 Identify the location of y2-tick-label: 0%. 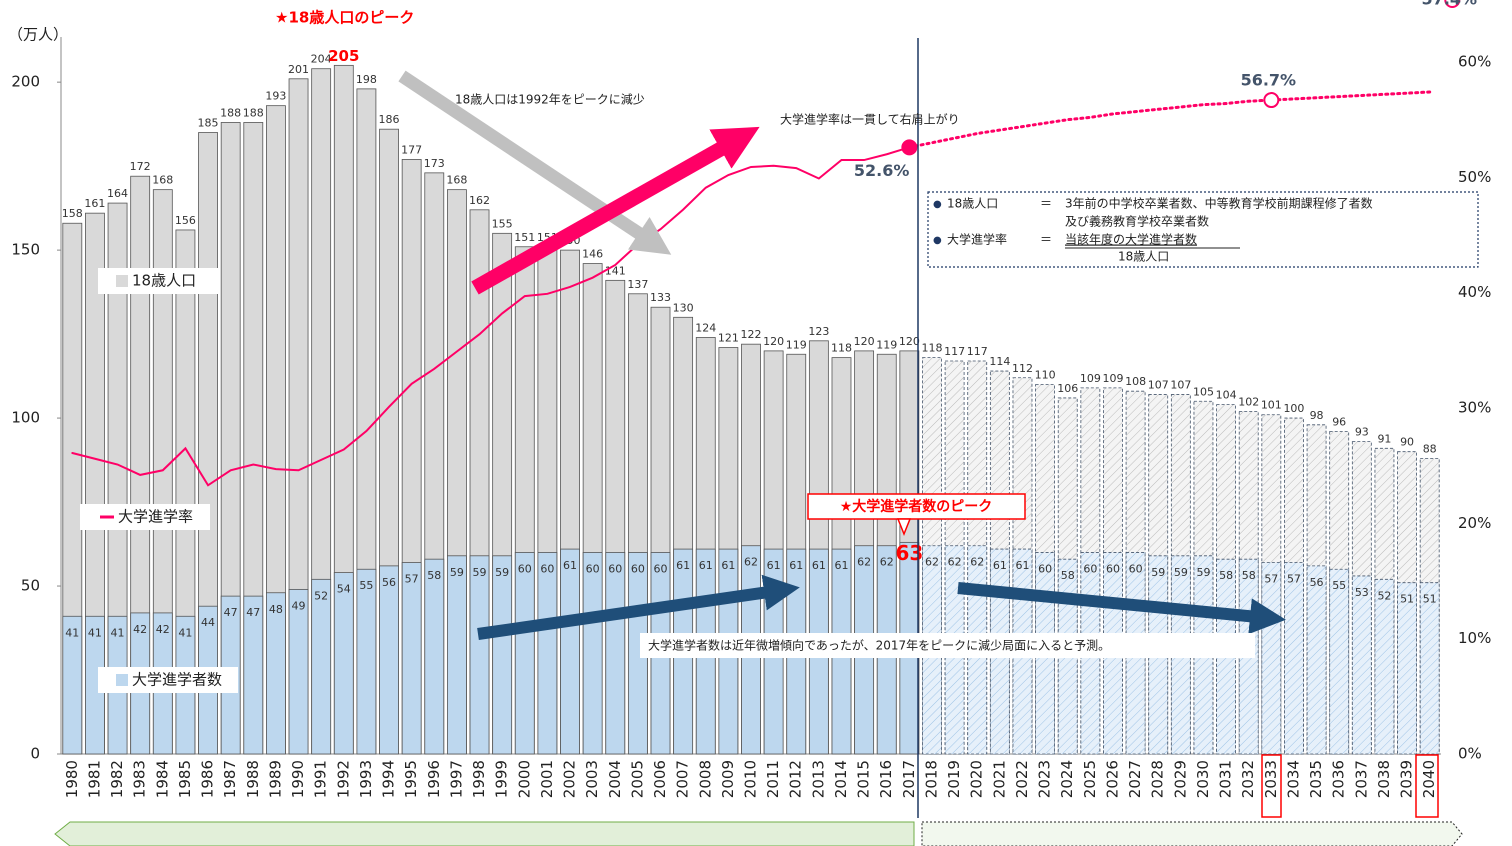
(1470, 754).